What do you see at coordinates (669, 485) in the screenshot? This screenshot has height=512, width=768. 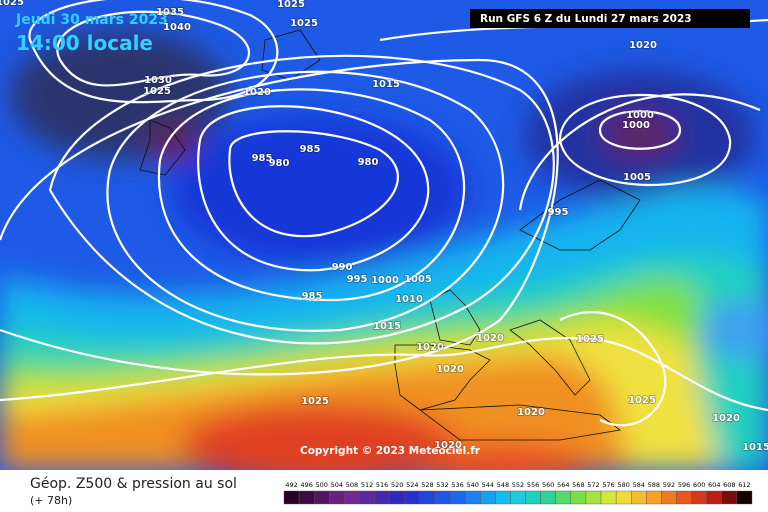 I see `scale-label: 592` at bounding box center [669, 485].